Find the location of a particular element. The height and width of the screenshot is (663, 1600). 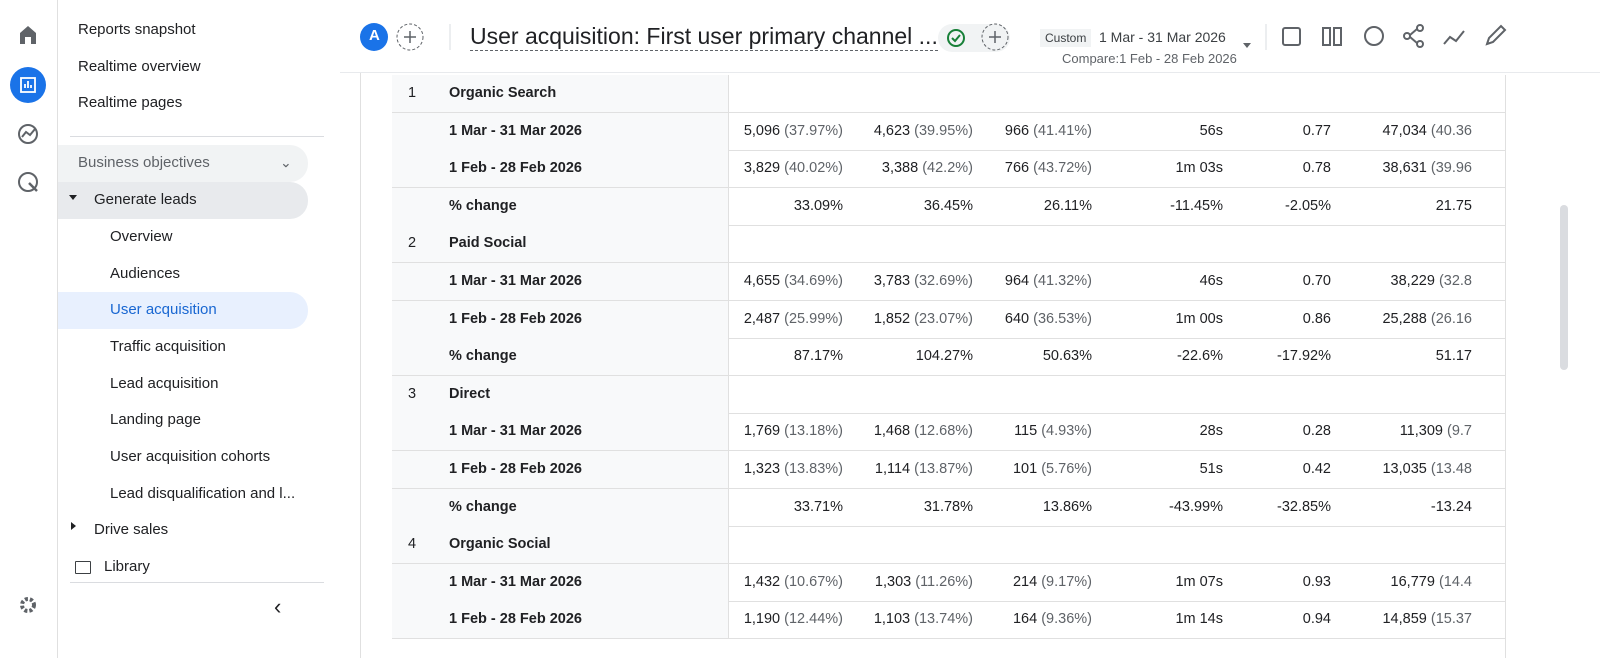

cell-value: 38,631 is located at coordinates (1404, 168).